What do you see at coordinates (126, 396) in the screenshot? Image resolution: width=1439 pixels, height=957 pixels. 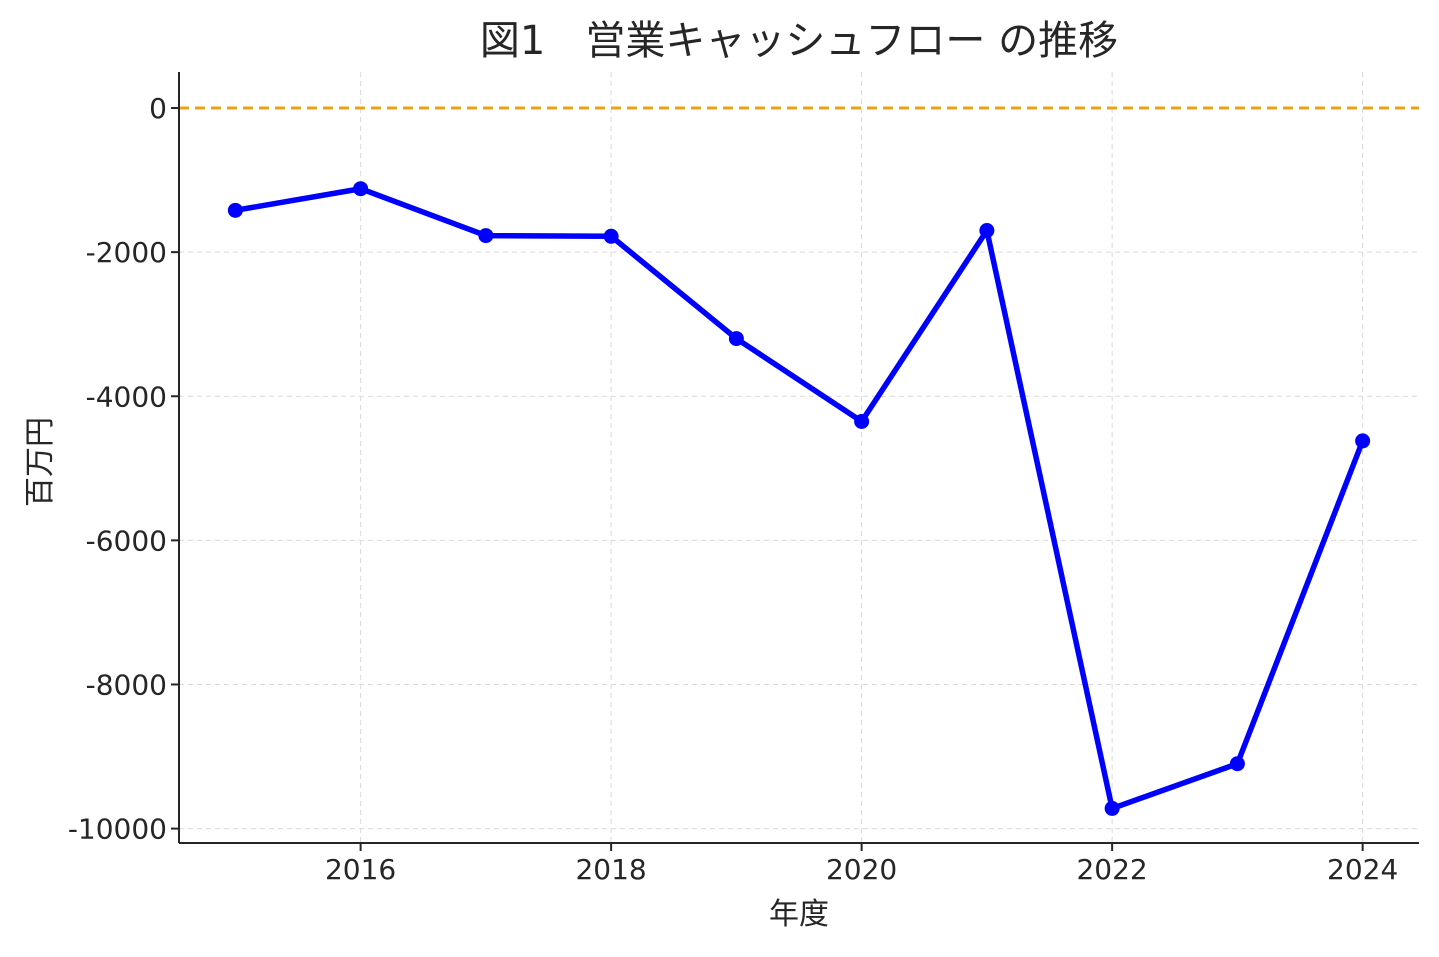 I see `y-tick-label: -4000` at bounding box center [126, 396].